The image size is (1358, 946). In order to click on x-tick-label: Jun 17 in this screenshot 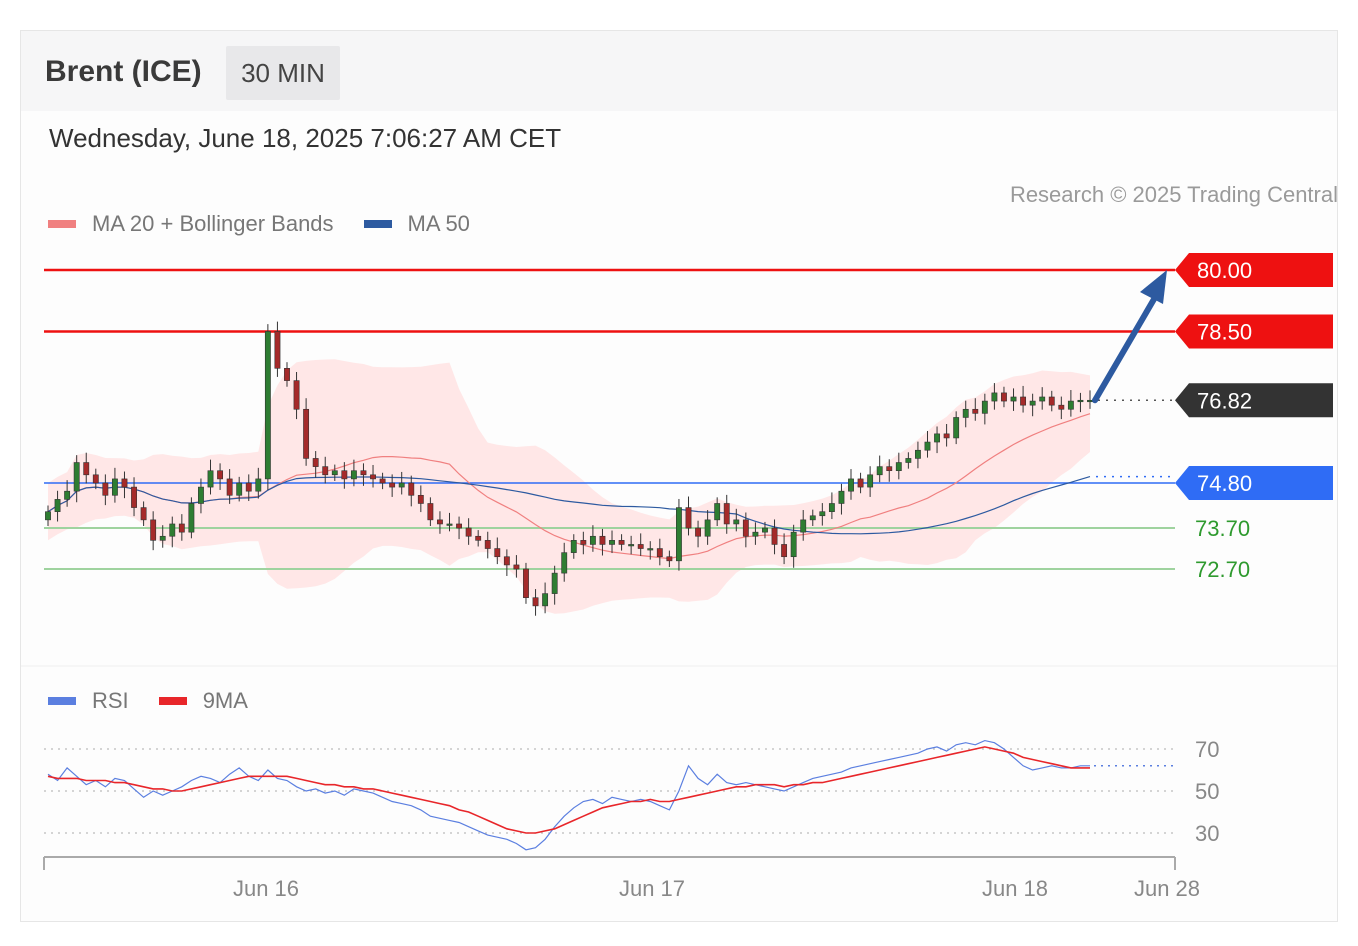, I will do `click(652, 888)`.